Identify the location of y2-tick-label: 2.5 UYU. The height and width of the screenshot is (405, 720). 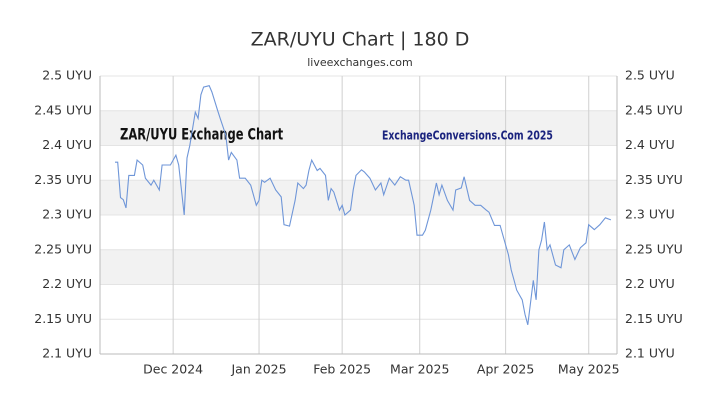
(650, 75).